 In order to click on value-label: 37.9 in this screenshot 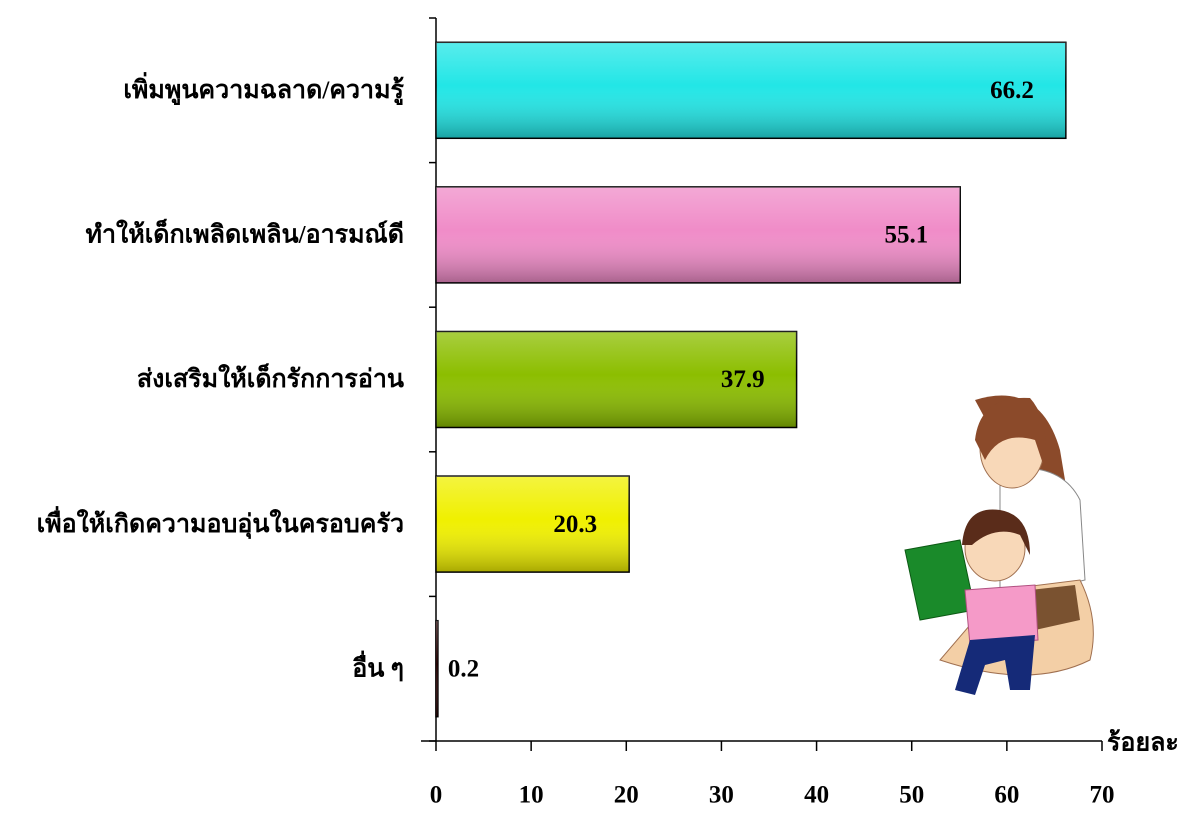, I will do `click(743, 379)`.